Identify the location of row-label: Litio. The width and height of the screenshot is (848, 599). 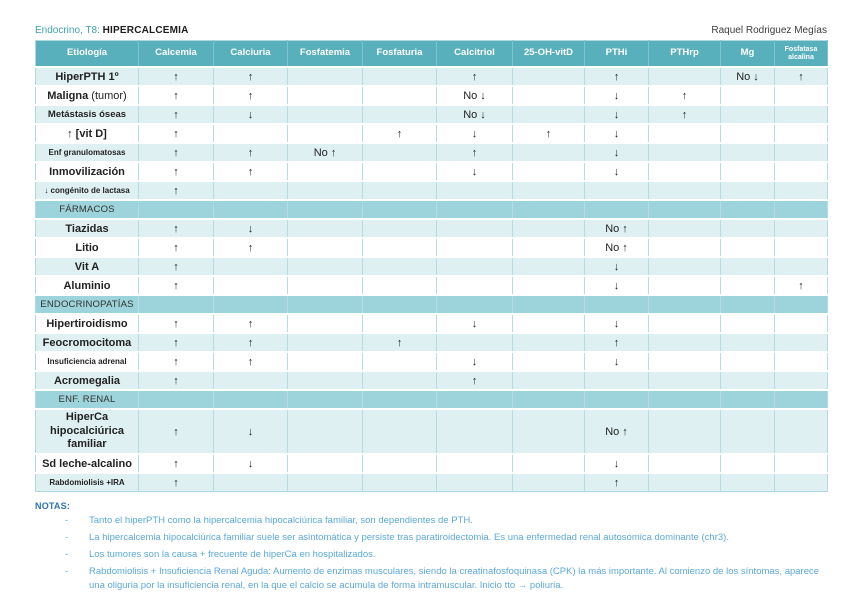
(87, 247).